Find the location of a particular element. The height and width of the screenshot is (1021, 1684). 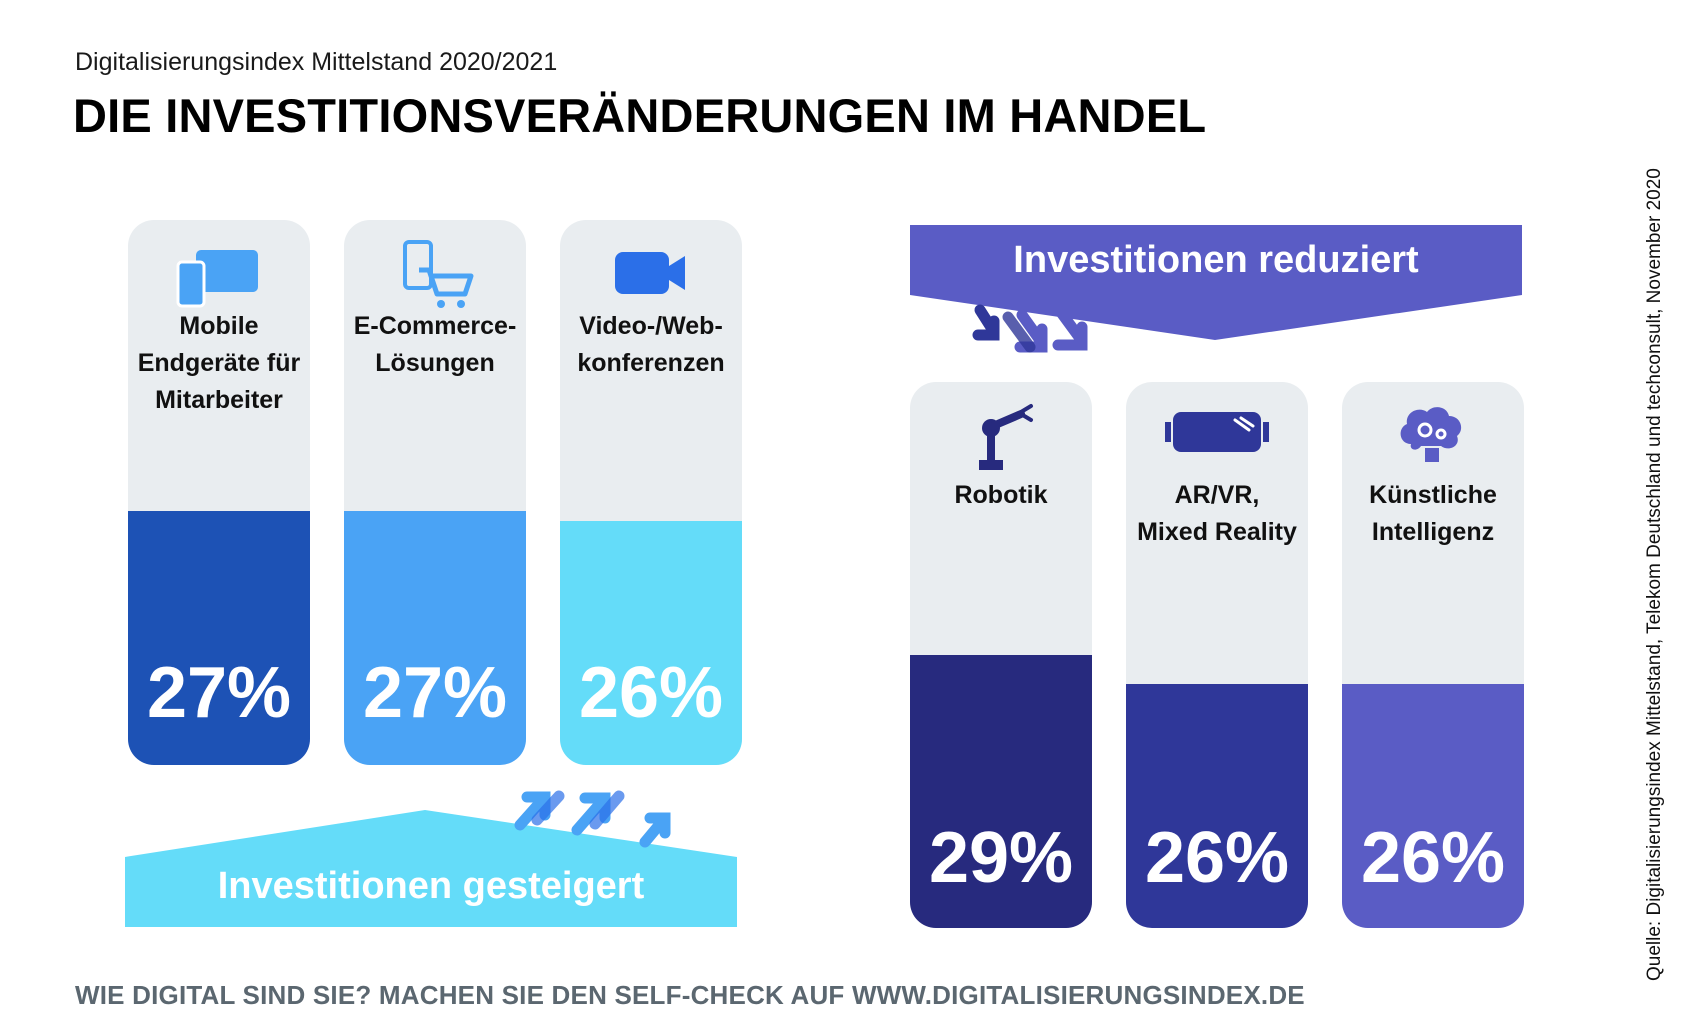

page-title: DIE INVESTITIONSVERÄNDERUNGEN IM HANDEL is located at coordinates (640, 115).